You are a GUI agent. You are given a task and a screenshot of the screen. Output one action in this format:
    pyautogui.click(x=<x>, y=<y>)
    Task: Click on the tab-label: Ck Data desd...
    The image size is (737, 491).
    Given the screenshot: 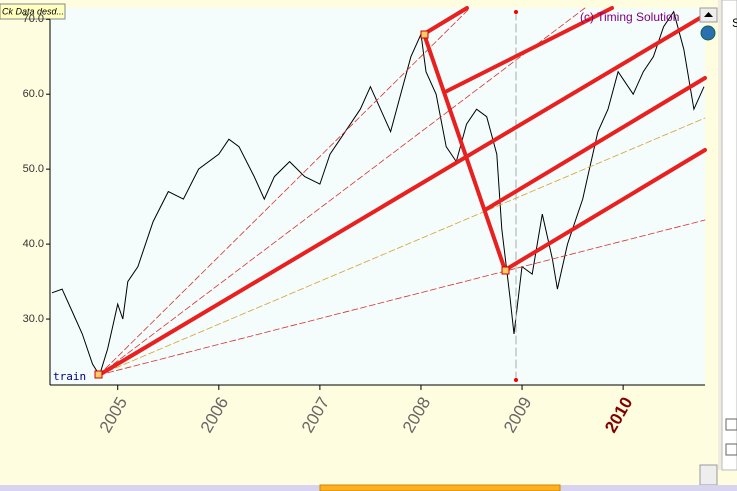 What is the action you would take?
    pyautogui.click(x=33, y=11)
    